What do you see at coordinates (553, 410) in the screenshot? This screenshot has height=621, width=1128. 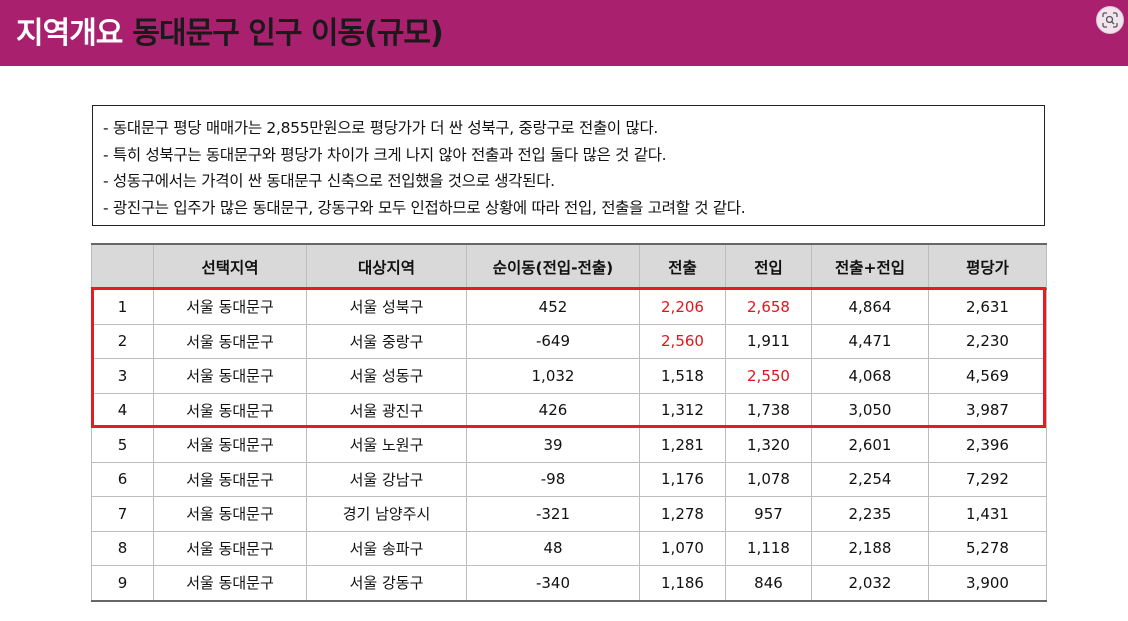 I see `cell-net-migration: 426` at bounding box center [553, 410].